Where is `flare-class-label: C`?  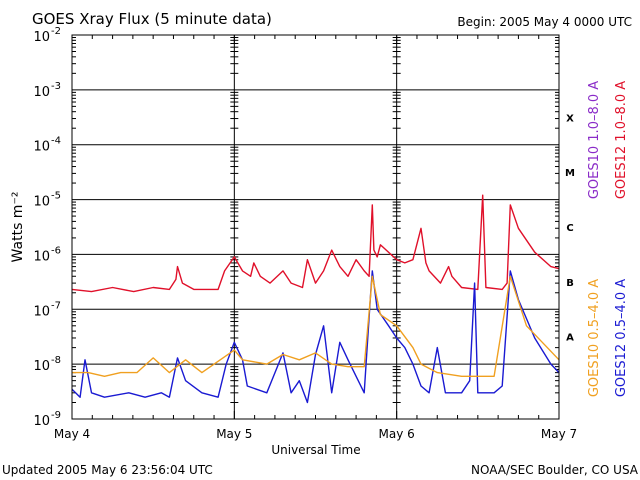
flare-class-label: C is located at coordinates (569, 228).